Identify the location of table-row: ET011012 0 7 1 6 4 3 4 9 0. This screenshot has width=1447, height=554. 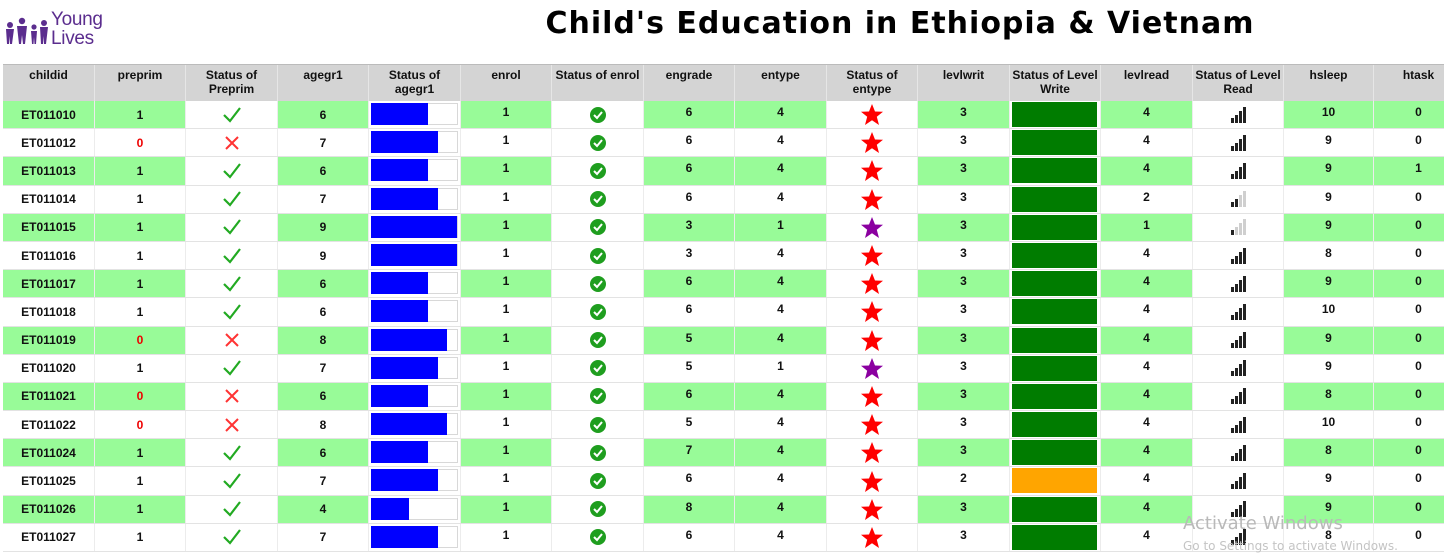
(723, 143).